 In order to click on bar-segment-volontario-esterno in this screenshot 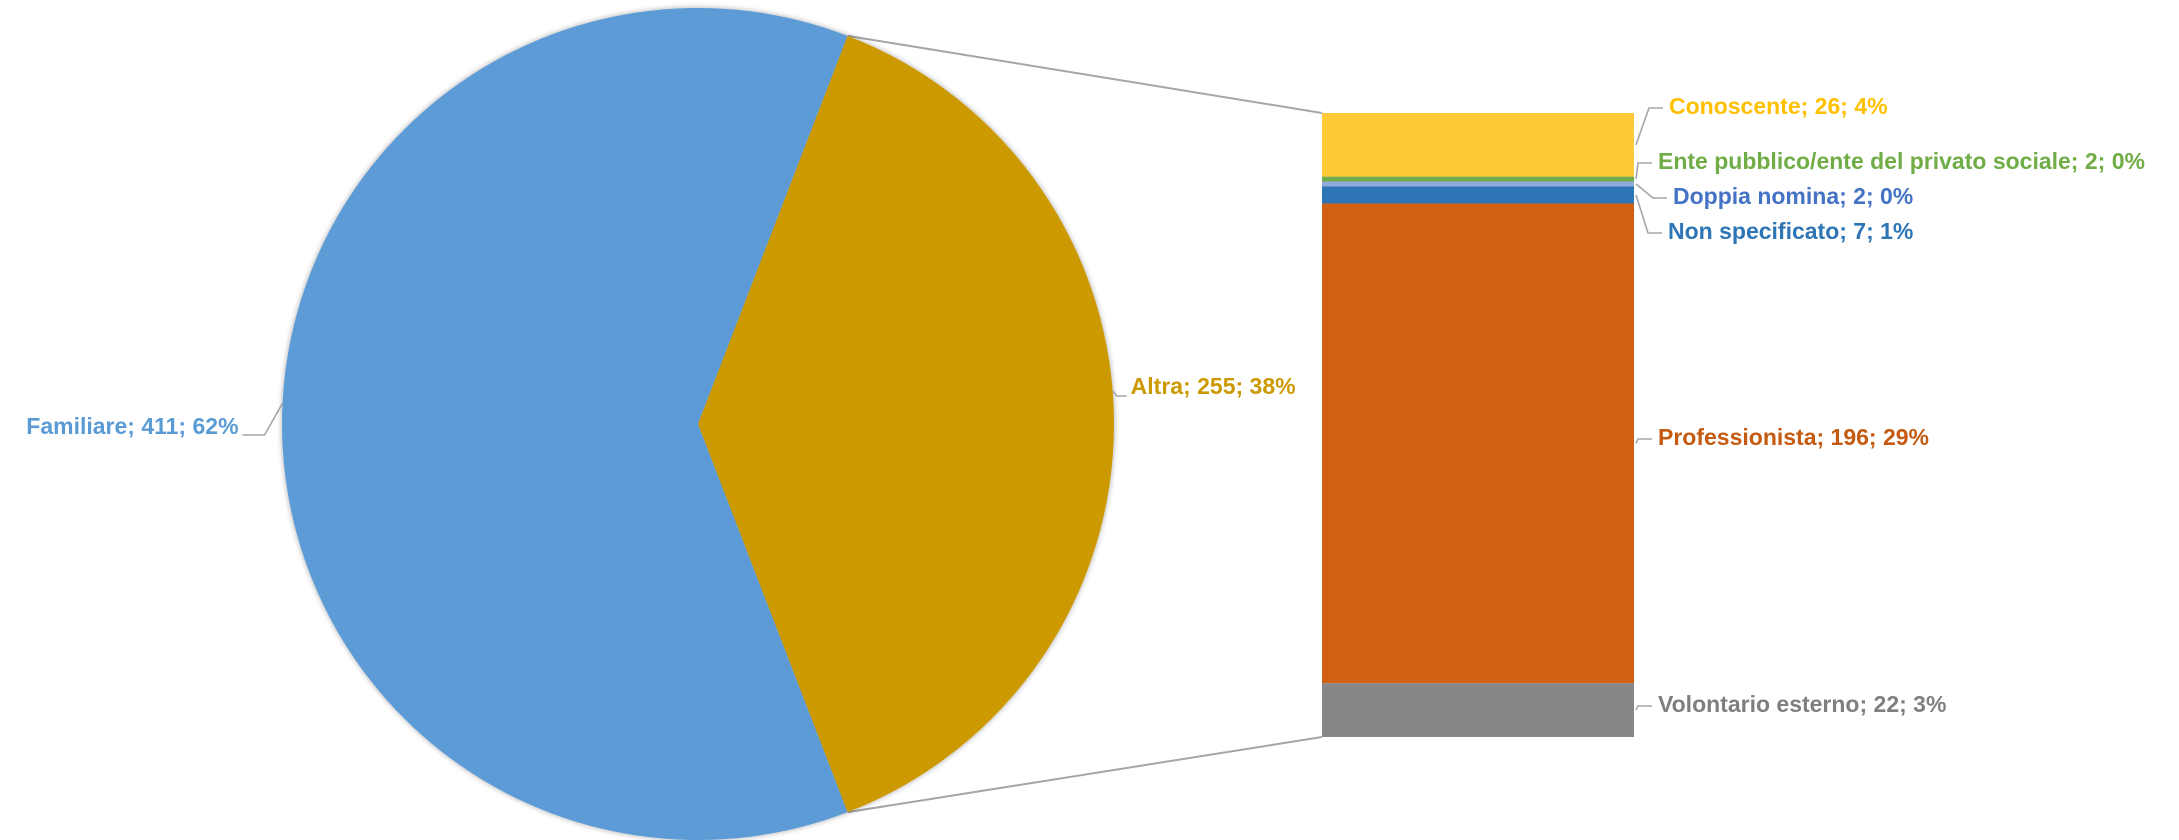, I will do `click(1478, 710)`.